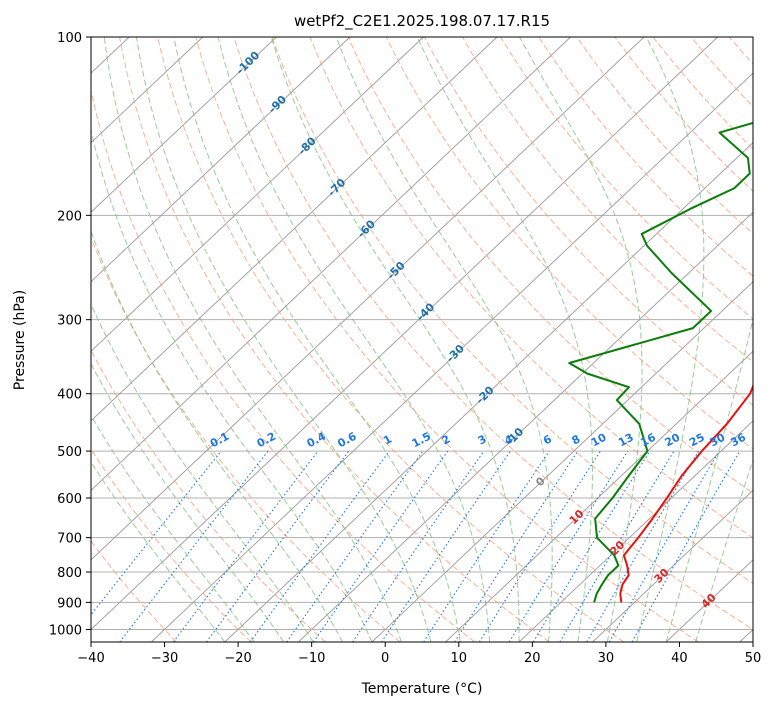  I want to click on x-tick-label: −20, so click(237, 658).